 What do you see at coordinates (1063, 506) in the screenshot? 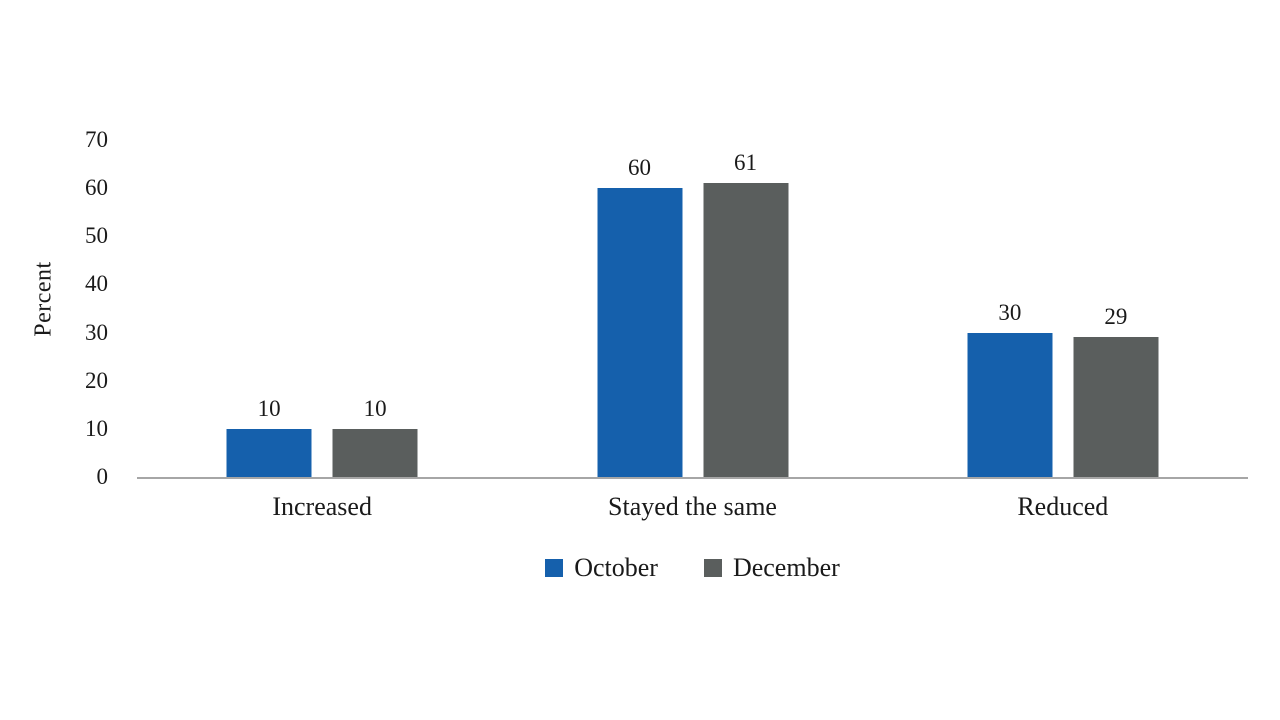
I see `x-axis-label-reduced: Reduced` at bounding box center [1063, 506].